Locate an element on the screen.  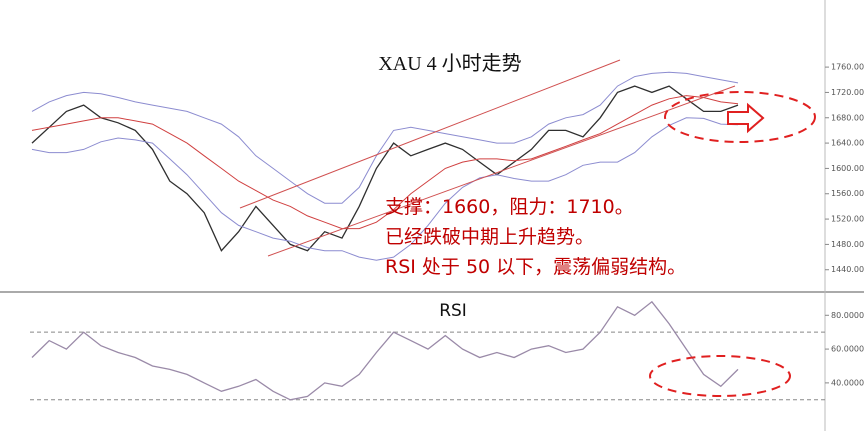
annotation: 已经跌破中期上升趋势。 is located at coordinates (489, 237).